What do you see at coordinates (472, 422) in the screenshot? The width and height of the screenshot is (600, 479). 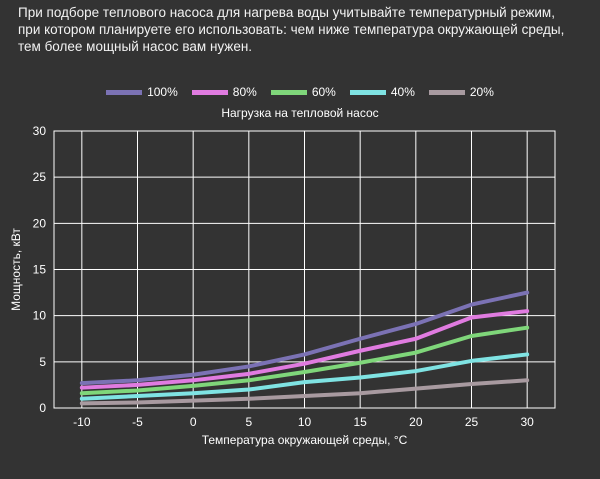 I see `x-tick-label: 25` at bounding box center [472, 422].